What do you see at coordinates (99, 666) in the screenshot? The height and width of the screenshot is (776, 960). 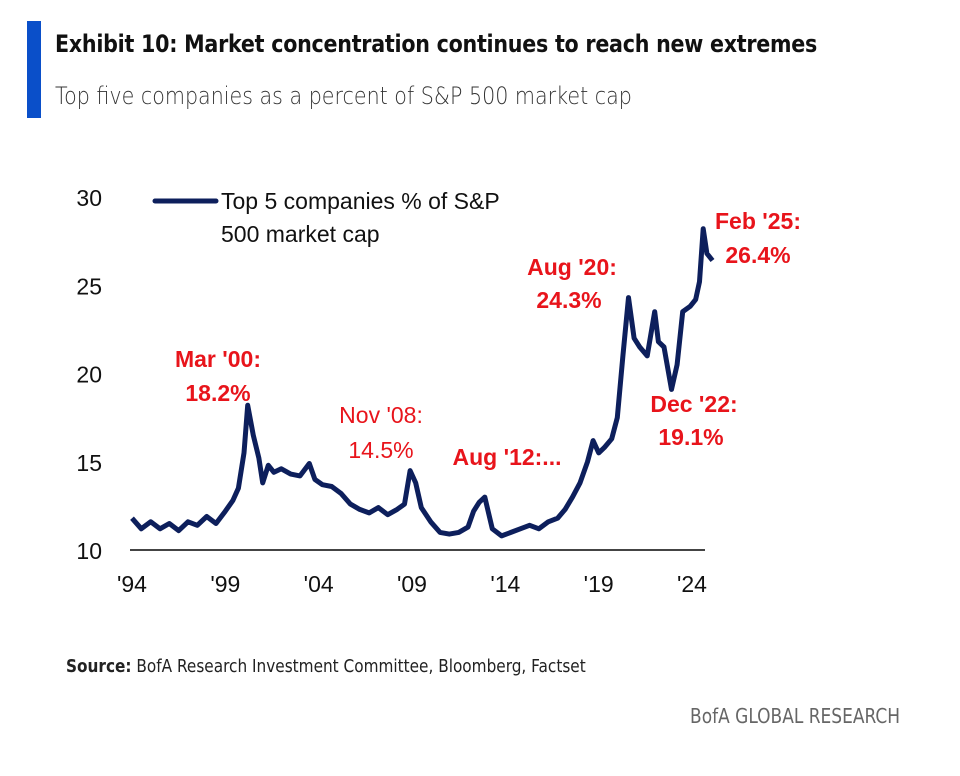 I see `source-label: Source:` at bounding box center [99, 666].